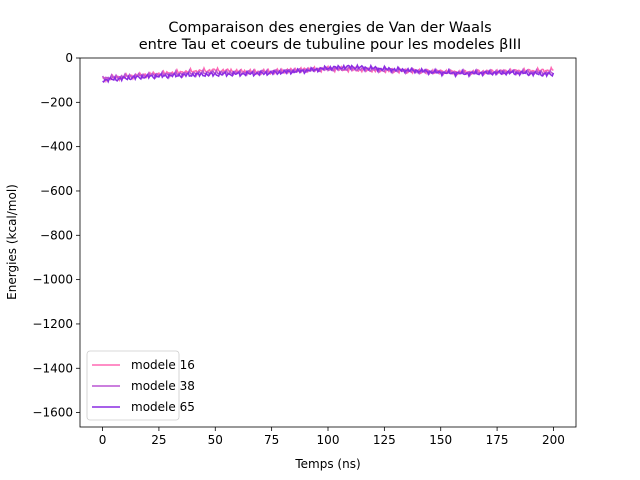 This screenshot has height=480, width=640. Describe the element at coordinates (215, 440) in the screenshot. I see `x-tick-label: 50` at that location.